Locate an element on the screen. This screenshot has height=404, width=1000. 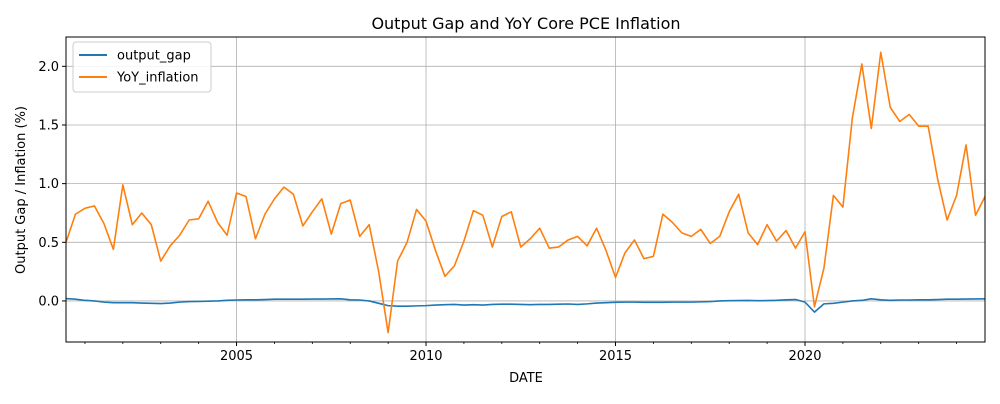
legend-box is located at coordinates (142, 67).